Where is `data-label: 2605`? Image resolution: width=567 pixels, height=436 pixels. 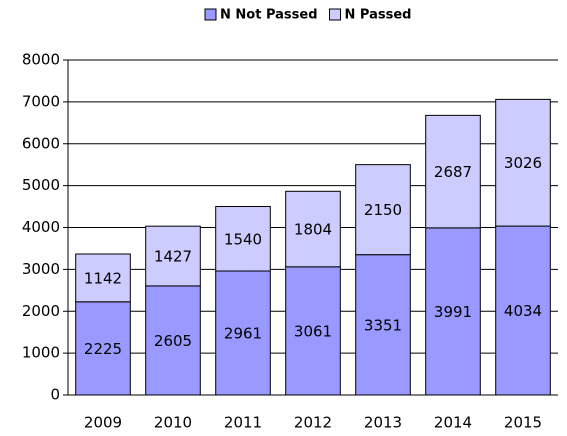 data-label: 2605 is located at coordinates (173, 341).